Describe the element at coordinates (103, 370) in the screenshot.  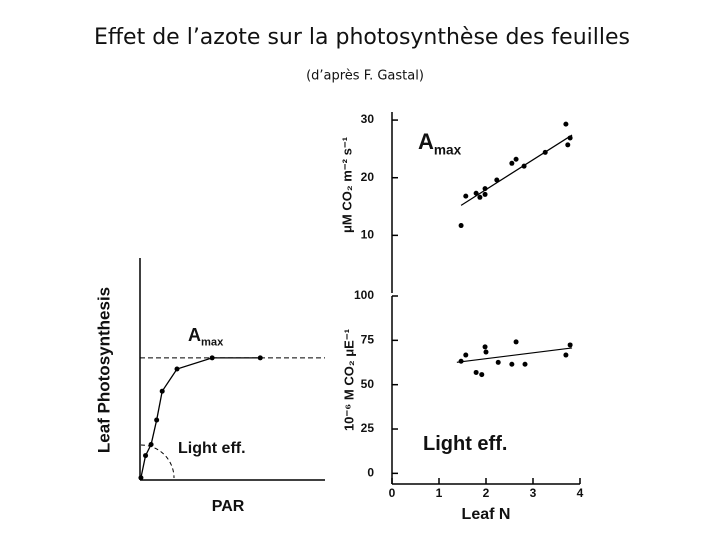
I see `y-axis-label: Leaf Photosynthesis` at that location.